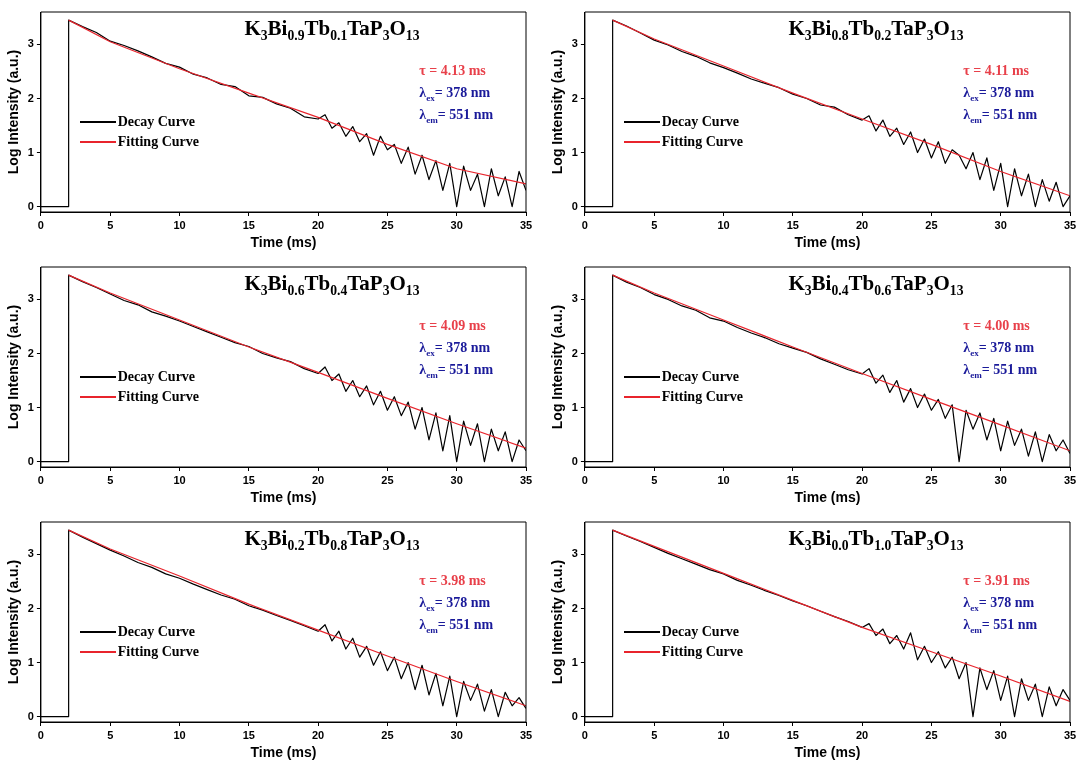  Describe the element at coordinates (876, 30) in the screenshot. I see `chart-title: K$_{3}$Bi$_{0.8}$Tb$_{0.2}$TaP$_{3}$O$_{13}$` at that location.